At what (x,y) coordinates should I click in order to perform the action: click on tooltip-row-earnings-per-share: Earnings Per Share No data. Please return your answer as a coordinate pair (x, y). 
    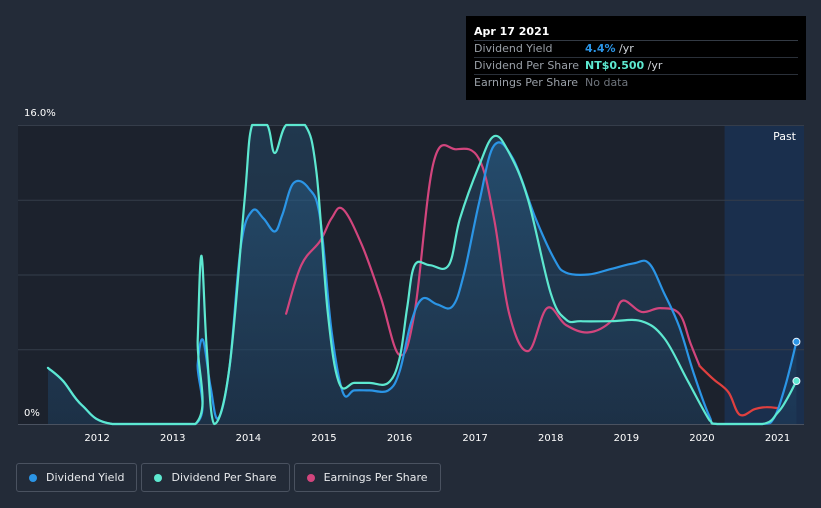
    Looking at the image, I should click on (636, 83).